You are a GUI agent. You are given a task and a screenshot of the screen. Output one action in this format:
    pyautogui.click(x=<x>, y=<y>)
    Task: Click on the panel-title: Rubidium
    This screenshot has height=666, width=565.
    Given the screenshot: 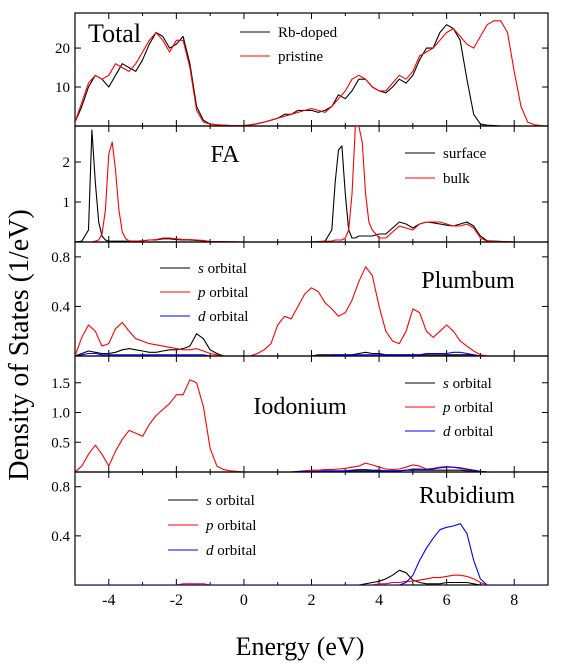 What is the action you would take?
    pyautogui.click(x=467, y=496)
    